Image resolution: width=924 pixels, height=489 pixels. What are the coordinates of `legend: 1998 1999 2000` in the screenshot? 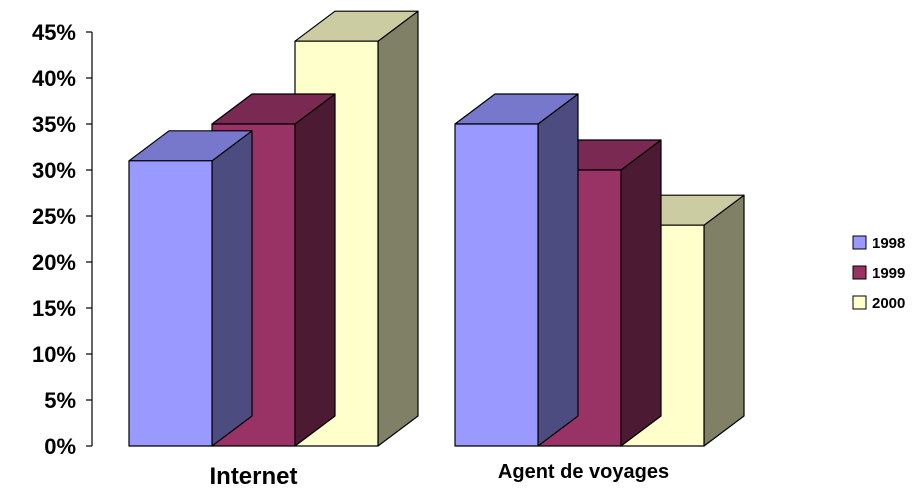 It's located at (878, 273).